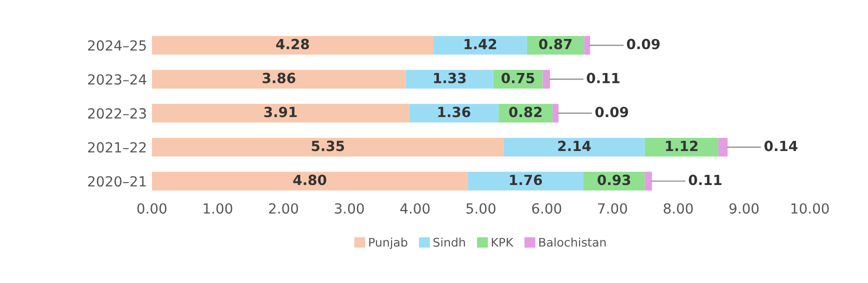 This screenshot has height=283, width=868. I want to click on x-tick-label: 1.00, so click(218, 208).